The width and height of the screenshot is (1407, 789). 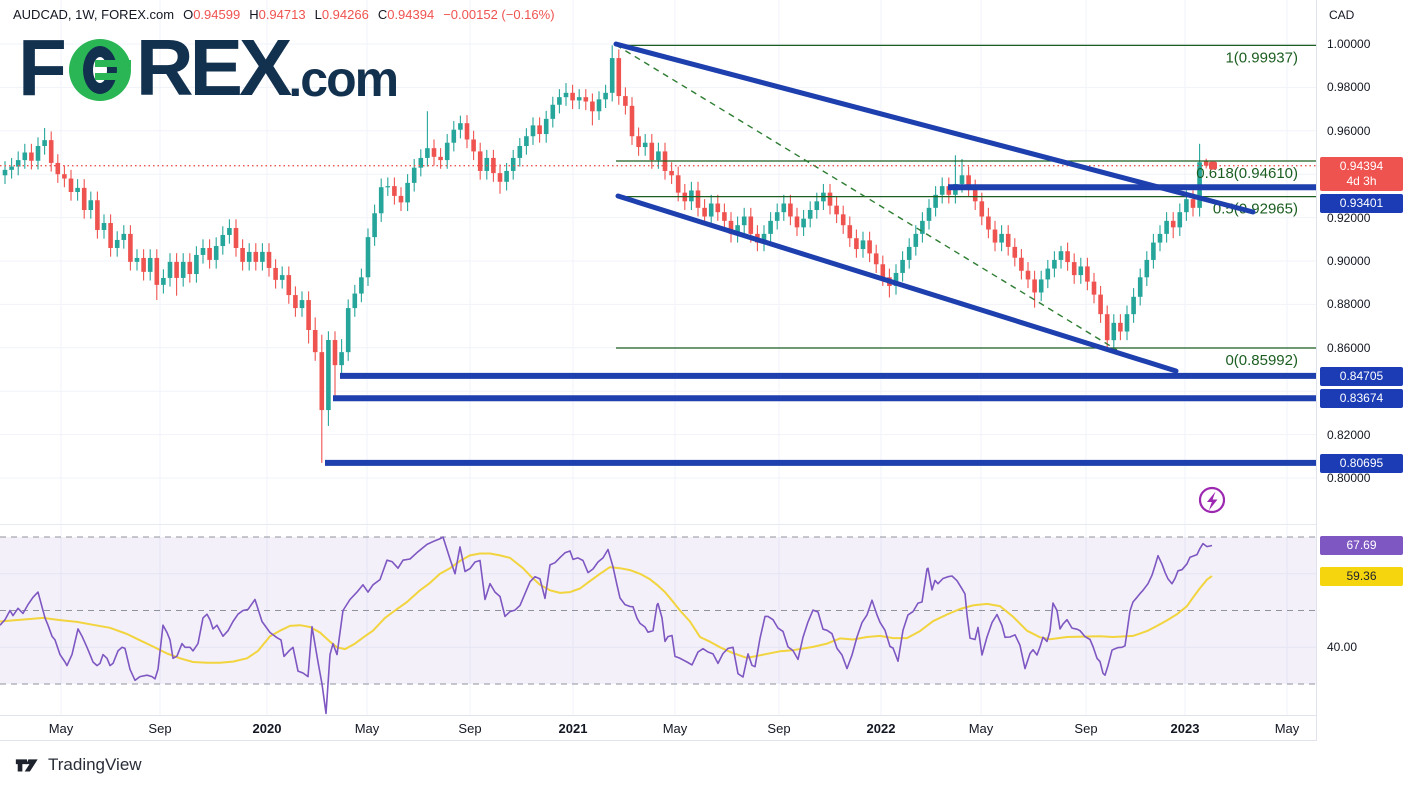 I want to click on ohlc-pair: H 0.94713, so click(x=277, y=14).